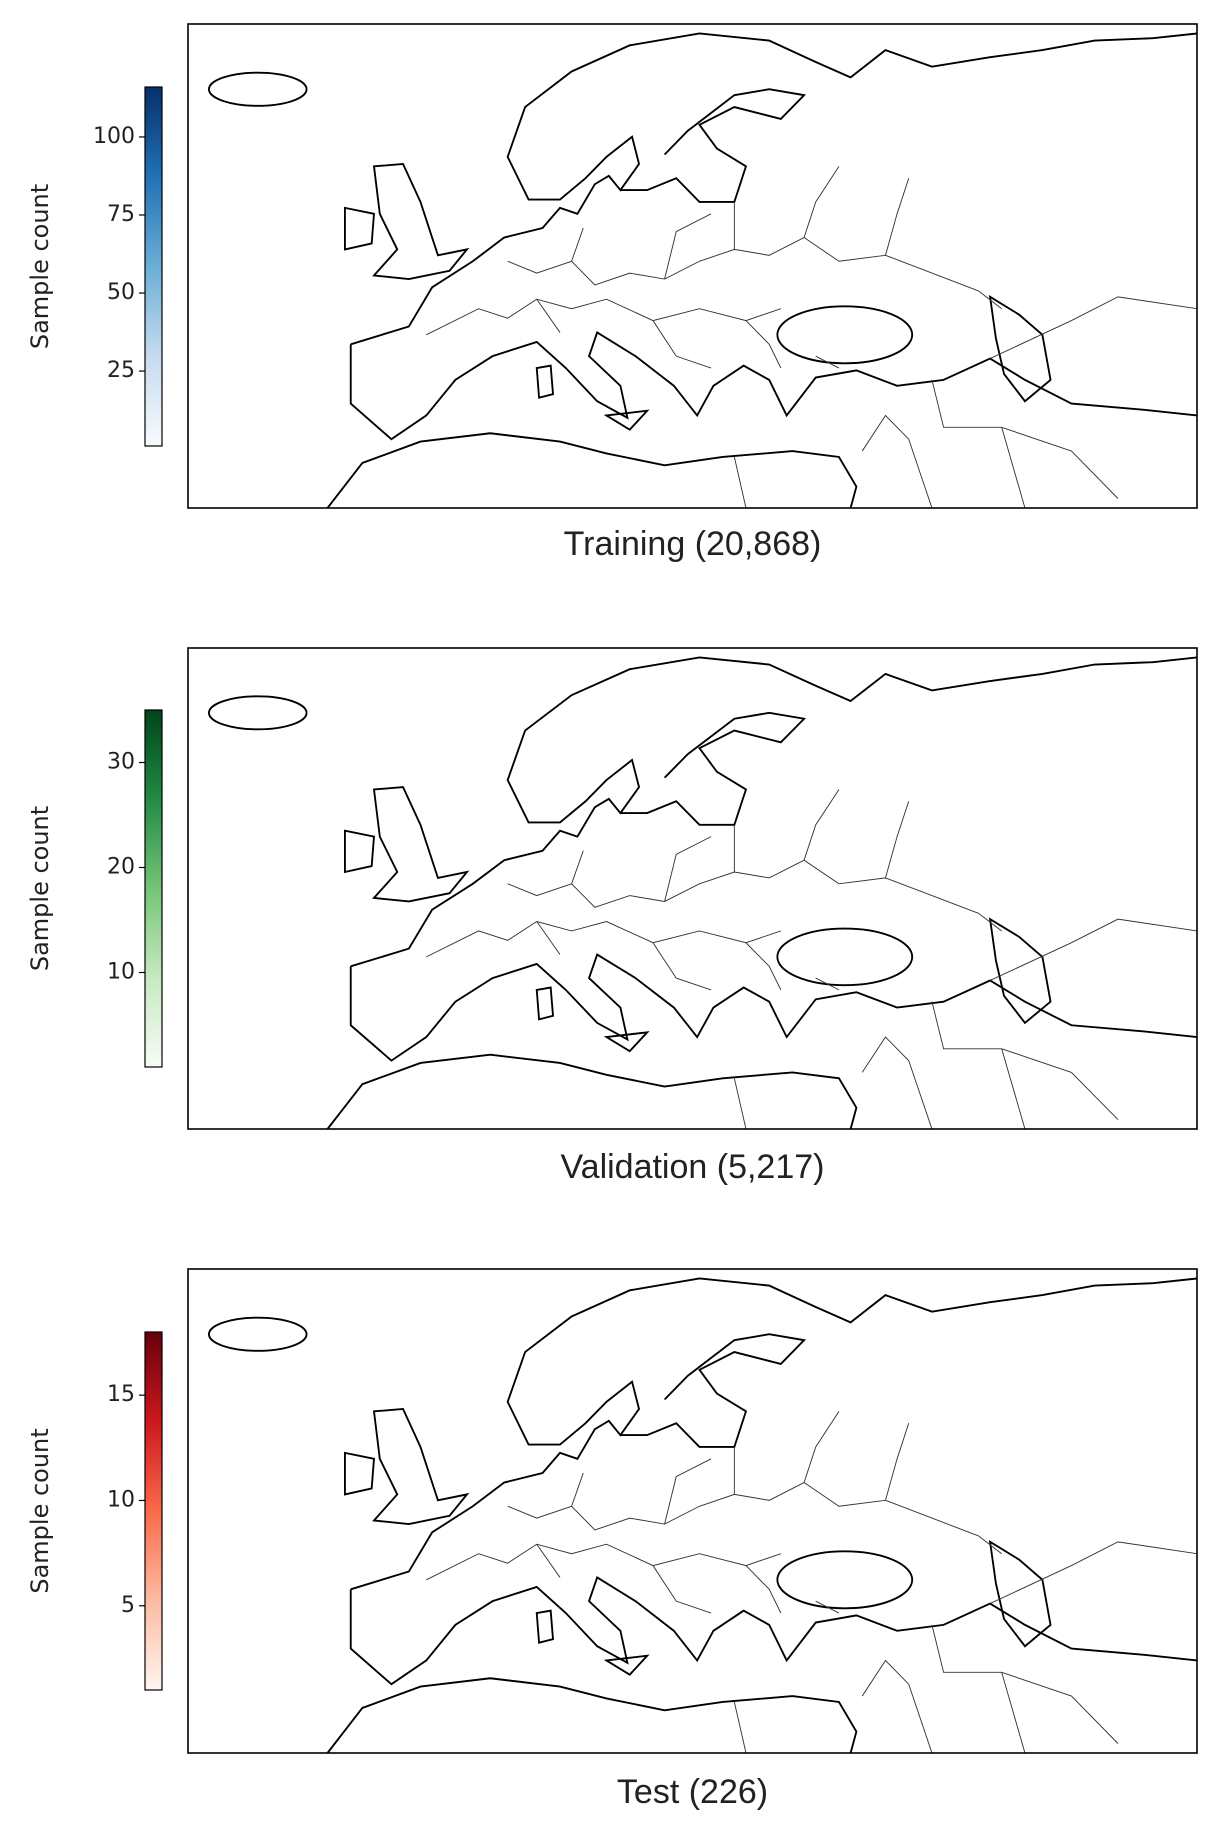 This screenshot has height=1837, width=1223. I want to click on colorbar-tick-label: 25, so click(121, 370).